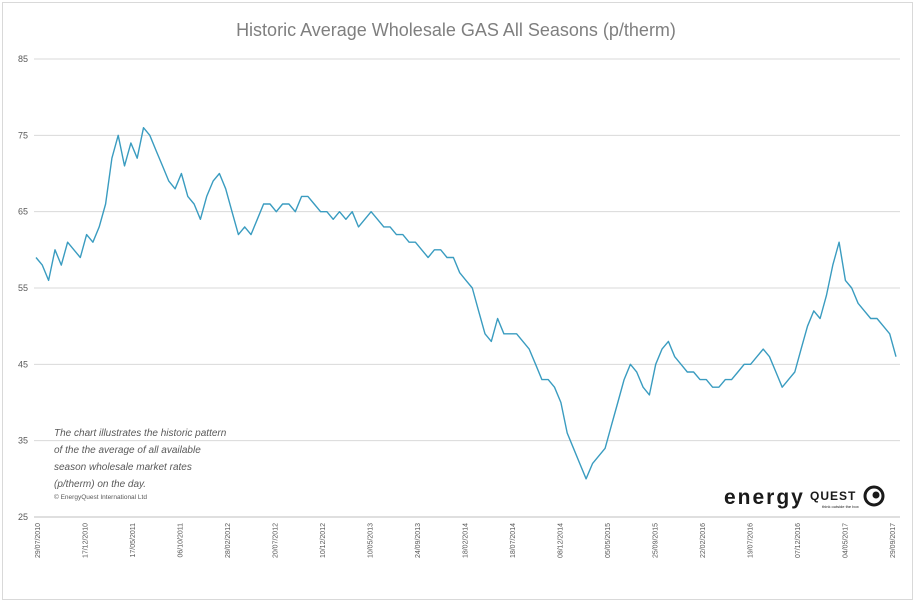 The image size is (917, 604). I want to click on y-axis-tick-labels: 85 75 65 55 45 35 25, so click(23, 288).